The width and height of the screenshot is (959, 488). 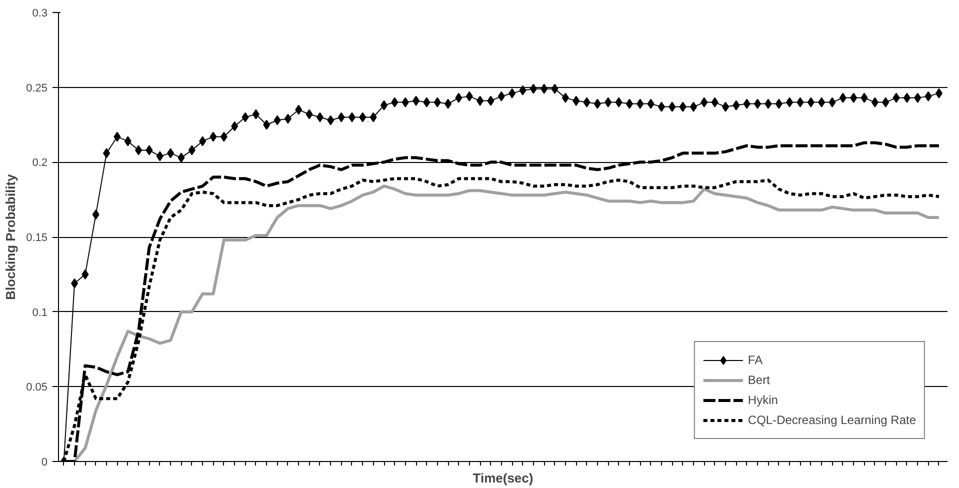 I want to click on y-tick-label: 0.3, so click(x=40, y=14).